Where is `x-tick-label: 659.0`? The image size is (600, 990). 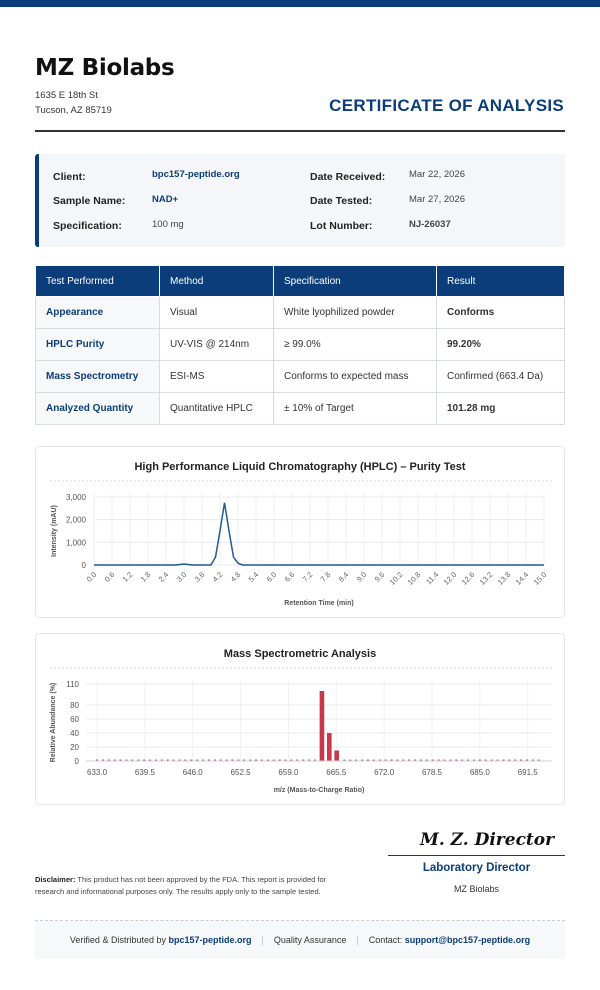
x-tick-label: 659.0 is located at coordinates (288, 772).